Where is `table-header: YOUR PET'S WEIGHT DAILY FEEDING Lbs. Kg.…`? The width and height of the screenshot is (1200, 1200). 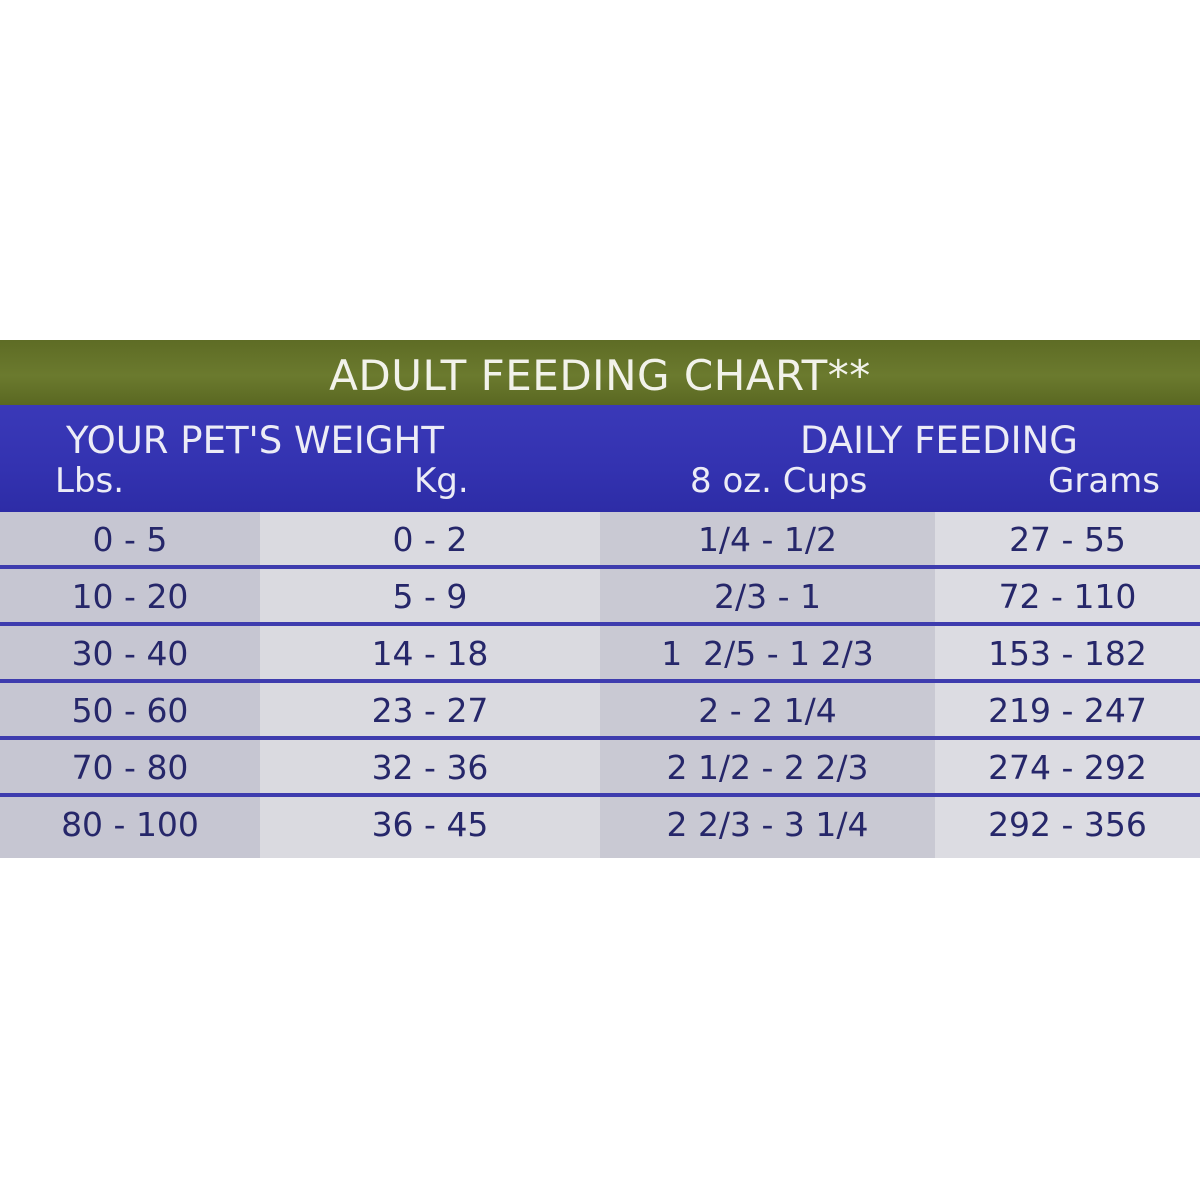 table-header: YOUR PET'S WEIGHT DAILY FEEDING Lbs. Kg.… is located at coordinates (600, 458).